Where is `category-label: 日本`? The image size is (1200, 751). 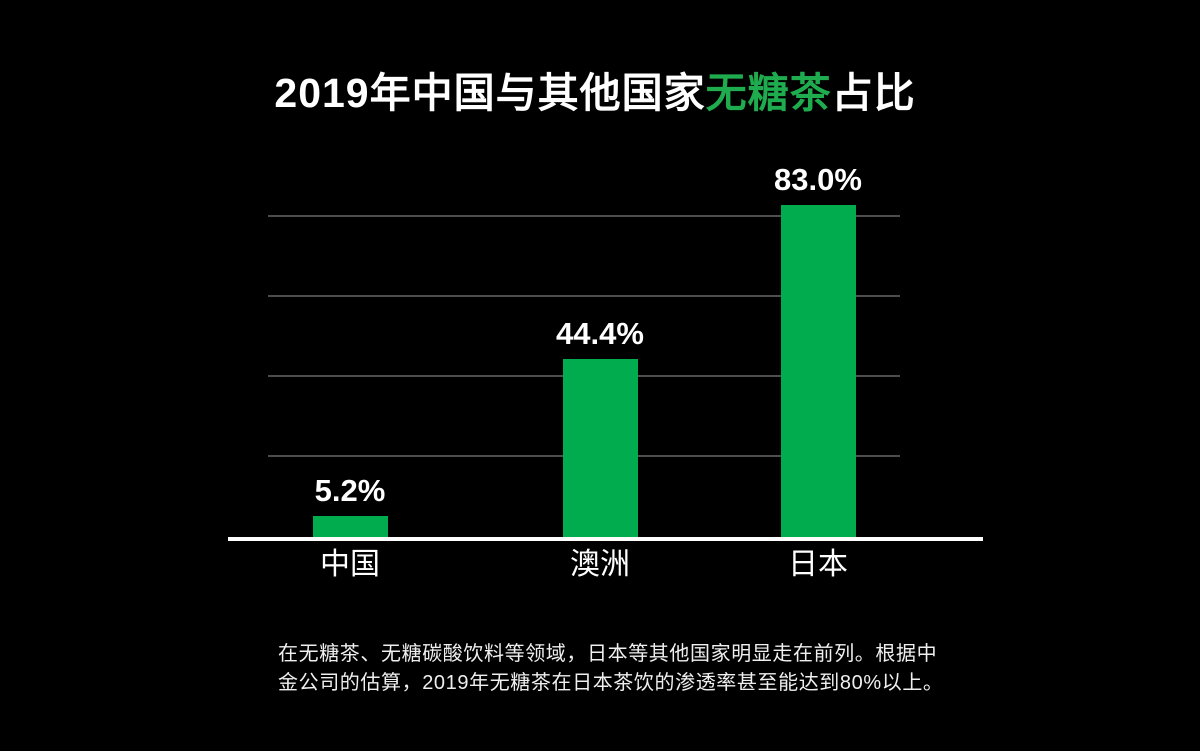
category-label: 日本 is located at coordinates (818, 564).